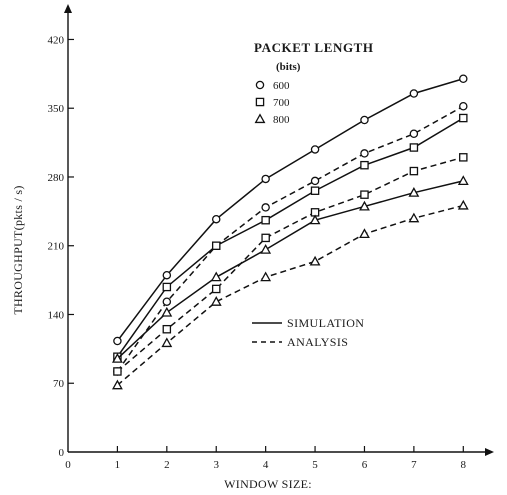 The image size is (507, 495). I want to click on x-axis-arrow, so click(489, 452).